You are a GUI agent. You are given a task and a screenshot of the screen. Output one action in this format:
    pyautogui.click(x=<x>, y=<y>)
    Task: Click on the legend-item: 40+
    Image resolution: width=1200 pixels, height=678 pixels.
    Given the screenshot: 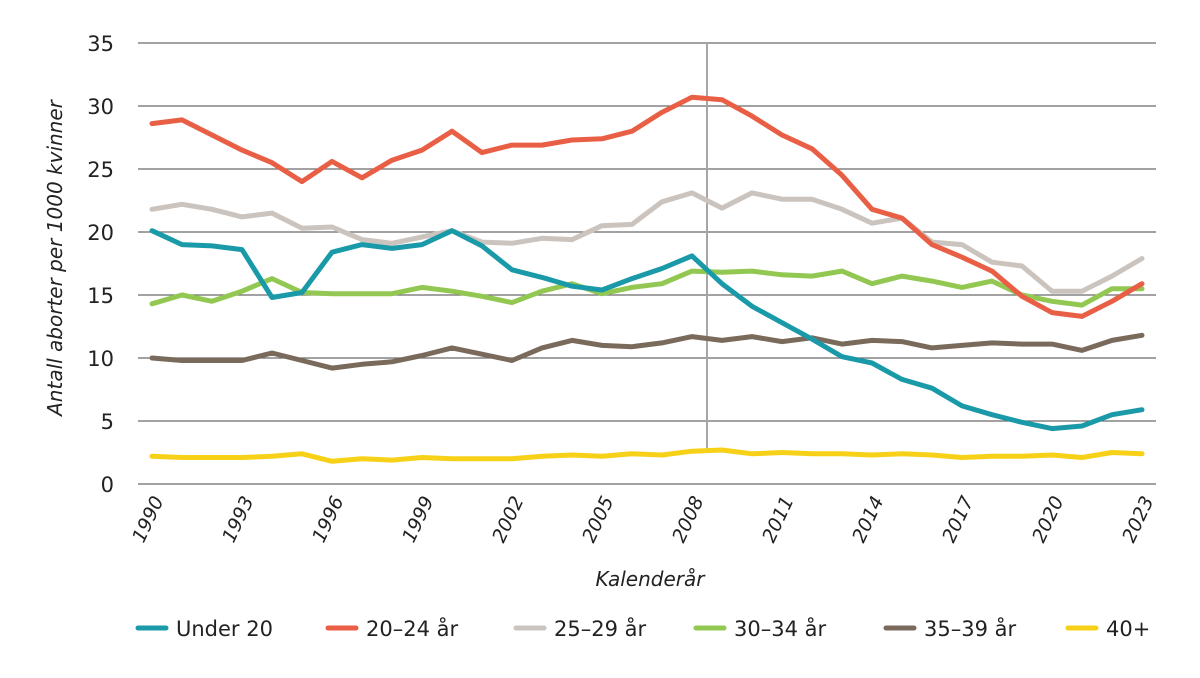 What is the action you would take?
    pyautogui.click(x=1107, y=629)
    